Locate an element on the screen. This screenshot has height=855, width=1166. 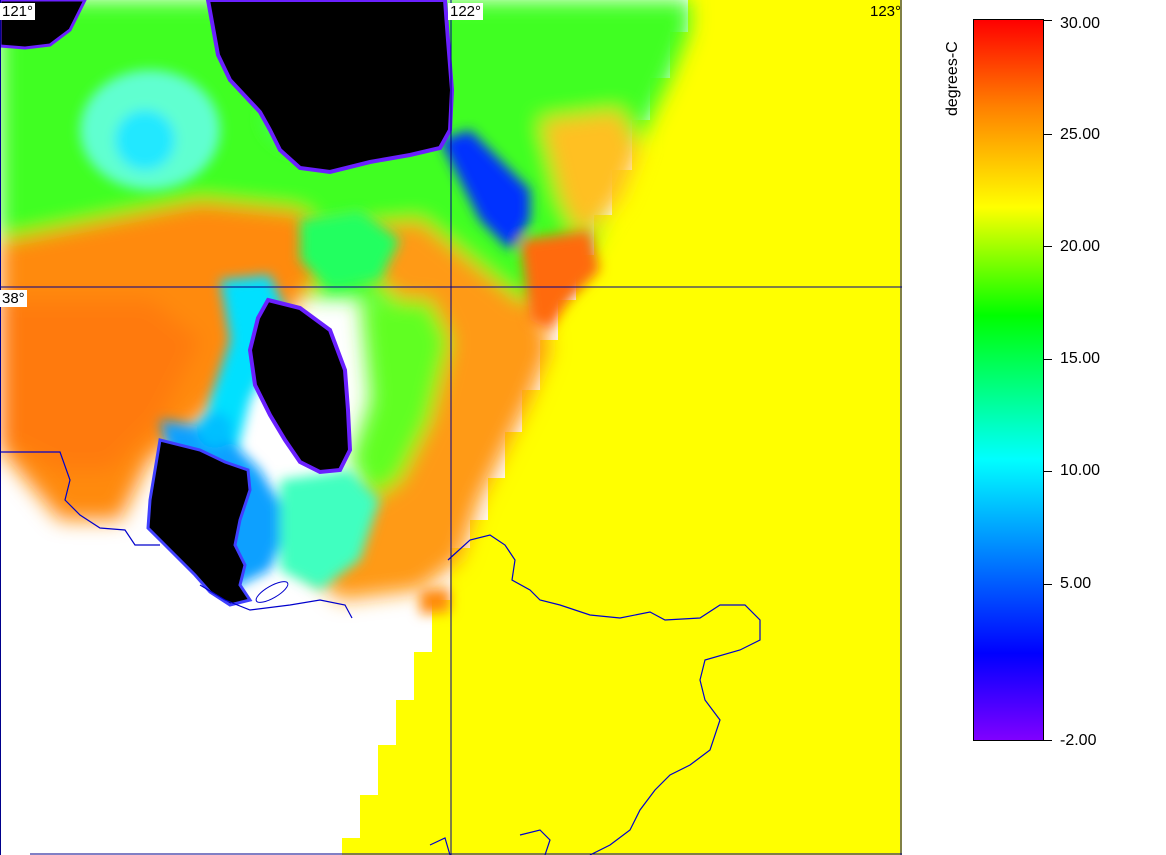
longitude-label-123: 123° is located at coordinates (886, 11).